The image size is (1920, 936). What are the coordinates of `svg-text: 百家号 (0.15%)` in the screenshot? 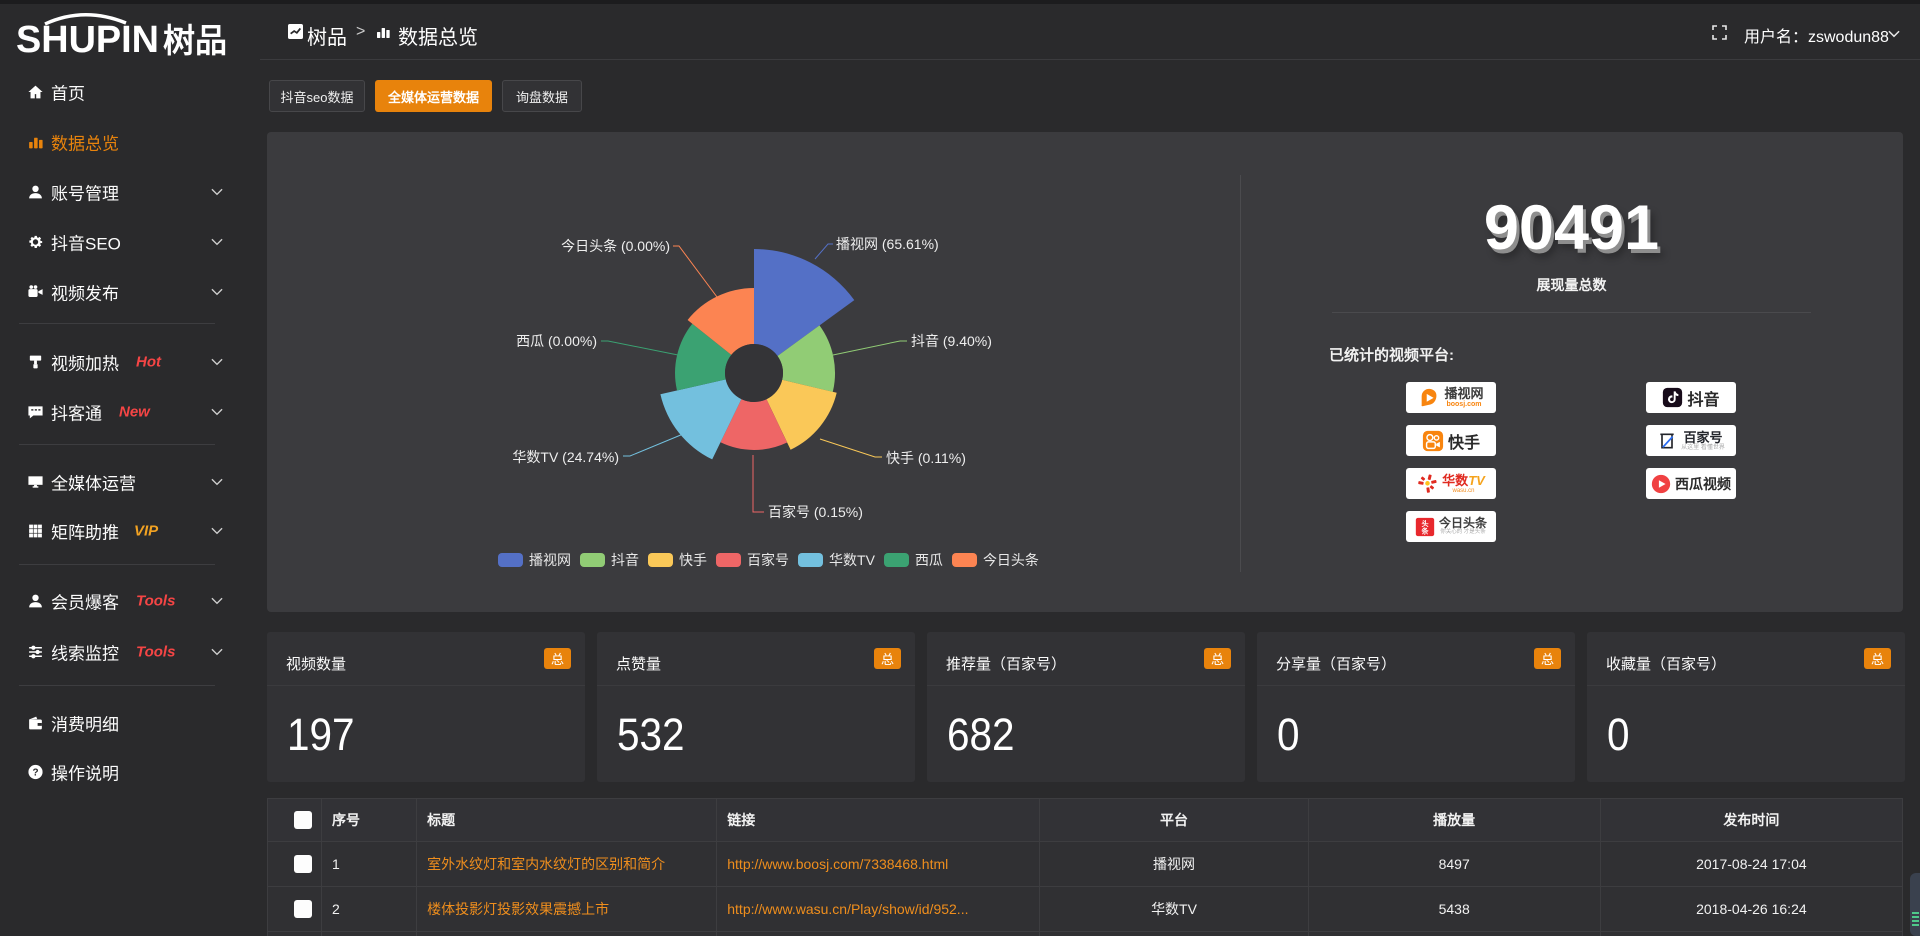 It's located at (815, 512).